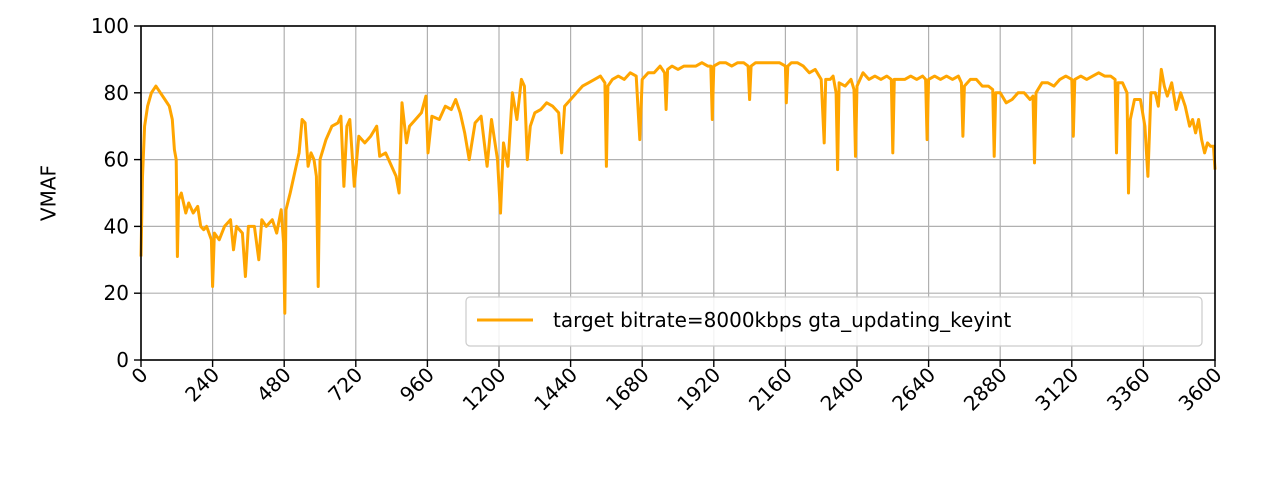 The image size is (1280, 480). What do you see at coordinates (110, 26) in the screenshot?
I see `y-tick-label: 100` at bounding box center [110, 26].